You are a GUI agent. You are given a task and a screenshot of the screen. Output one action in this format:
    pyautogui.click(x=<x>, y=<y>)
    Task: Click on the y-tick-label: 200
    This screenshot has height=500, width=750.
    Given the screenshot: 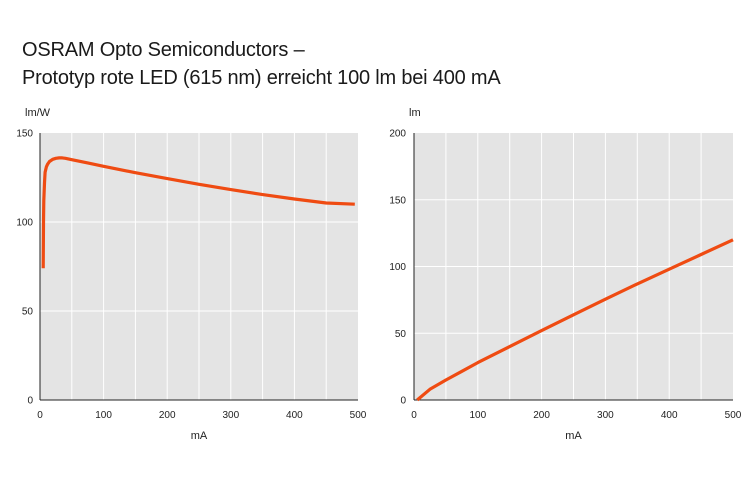 What is the action you would take?
    pyautogui.click(x=397, y=134)
    